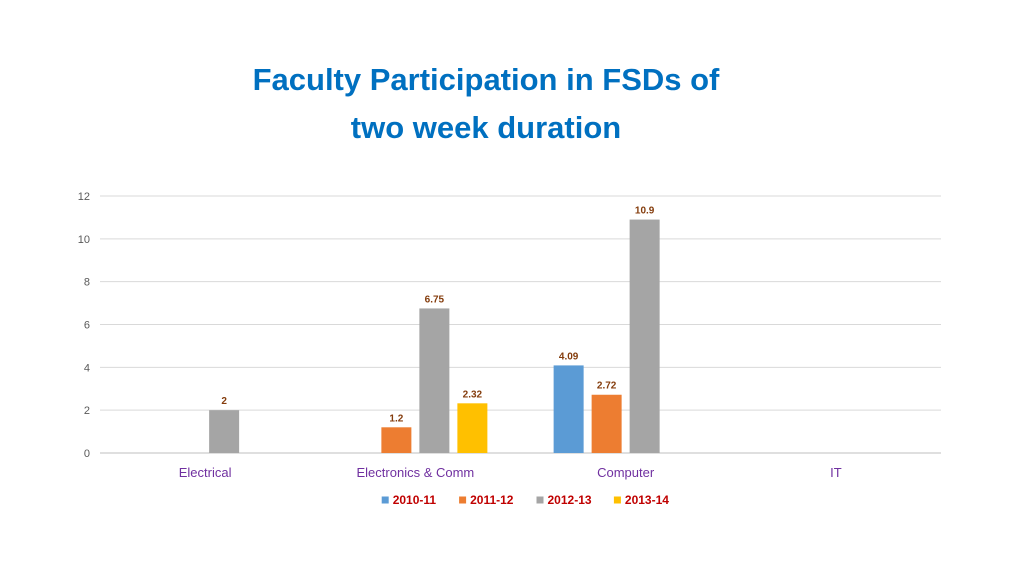 The width and height of the screenshot is (1024, 576). Describe the element at coordinates (486, 79) in the screenshot. I see `chart-title-line1: Faculty Participation in FSDs of` at that location.